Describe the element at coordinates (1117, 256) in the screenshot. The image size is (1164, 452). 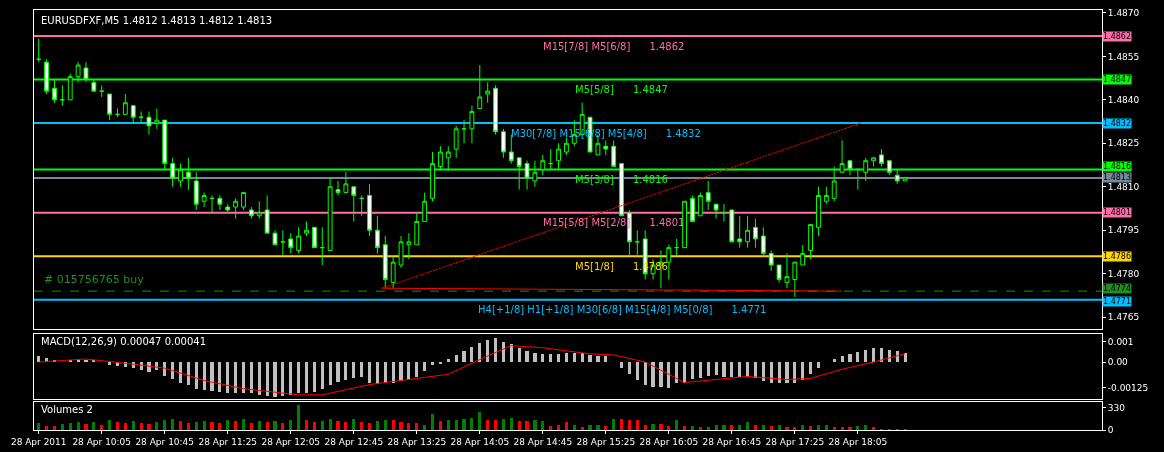
I see `ref-line-label: 1.4786` at that location.